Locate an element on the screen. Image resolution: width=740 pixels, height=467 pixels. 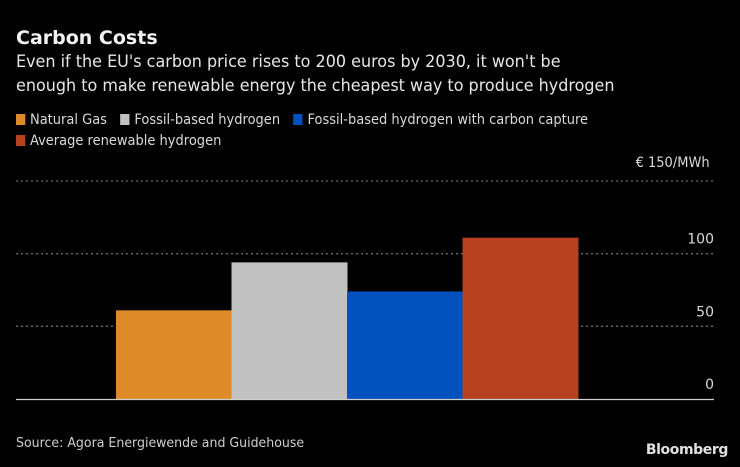
y-tick-label: 100 is located at coordinates (700, 240).